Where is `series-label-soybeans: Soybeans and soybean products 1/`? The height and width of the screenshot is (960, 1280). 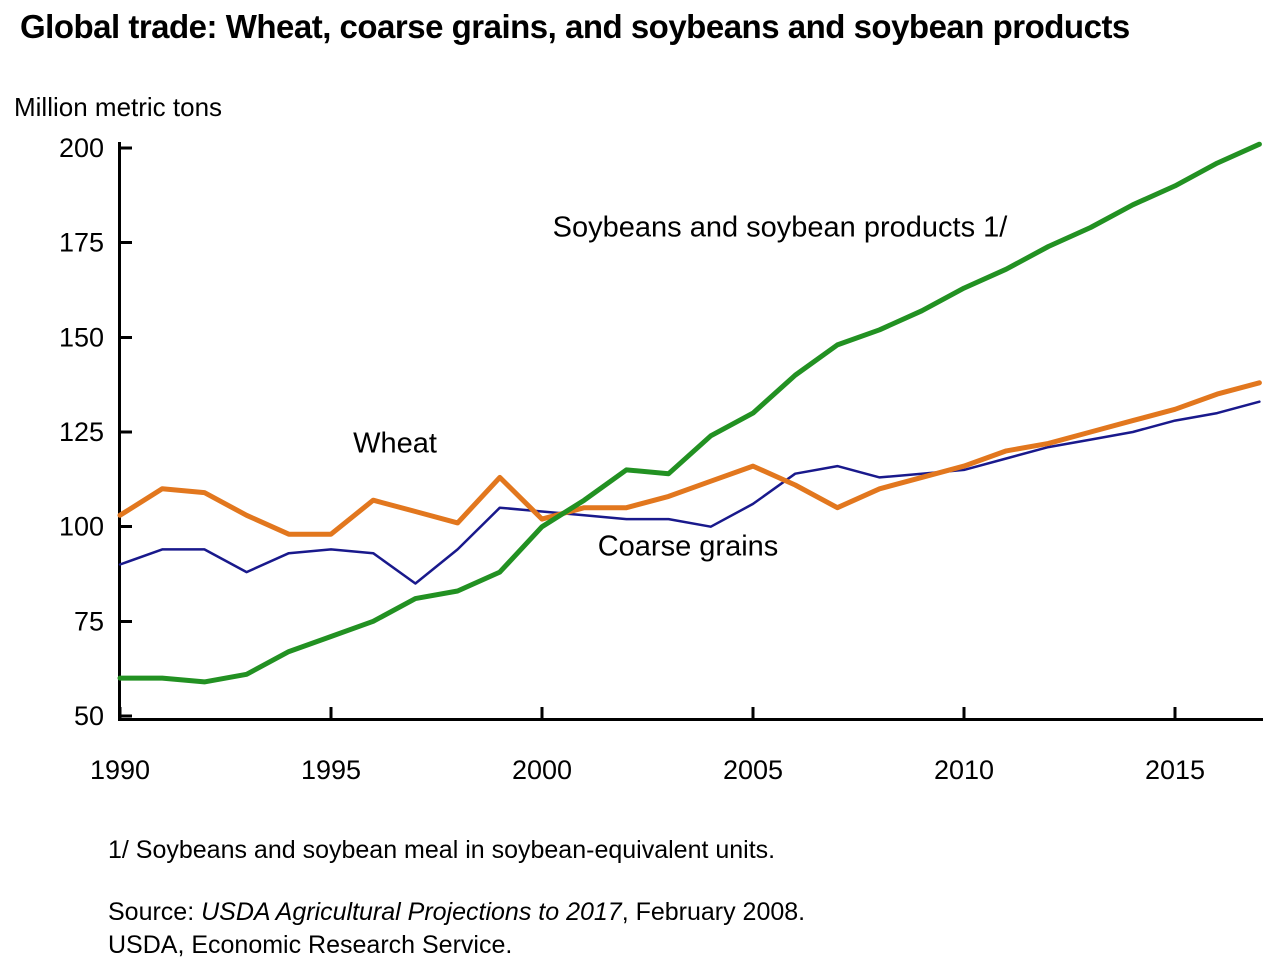 series-label-soybeans: Soybeans and soybean products 1/ is located at coordinates (780, 227).